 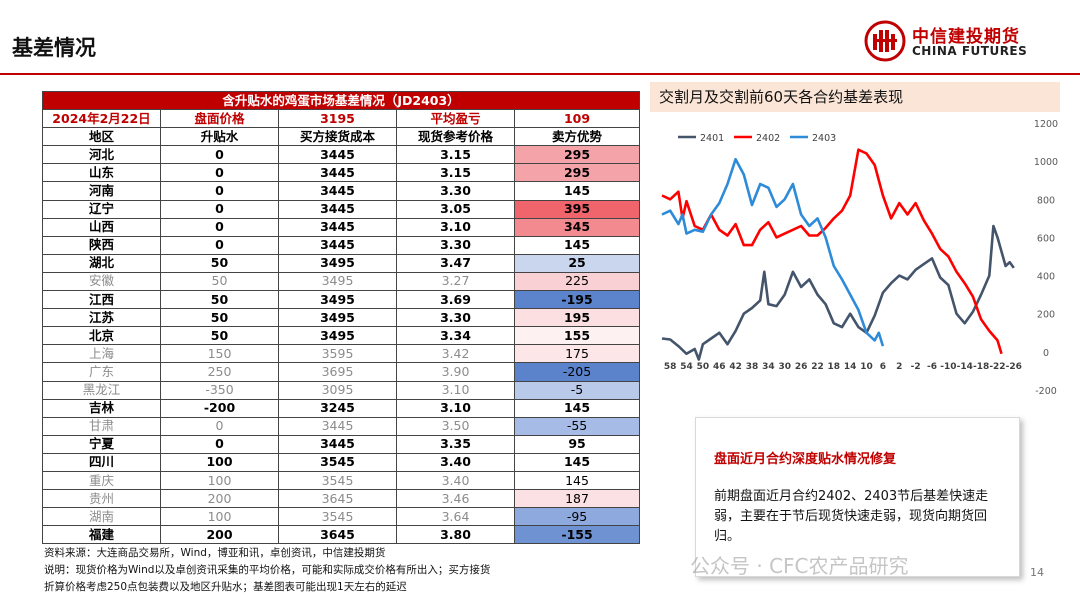 I want to click on region-cell: 贵州, so click(x=102, y=499).